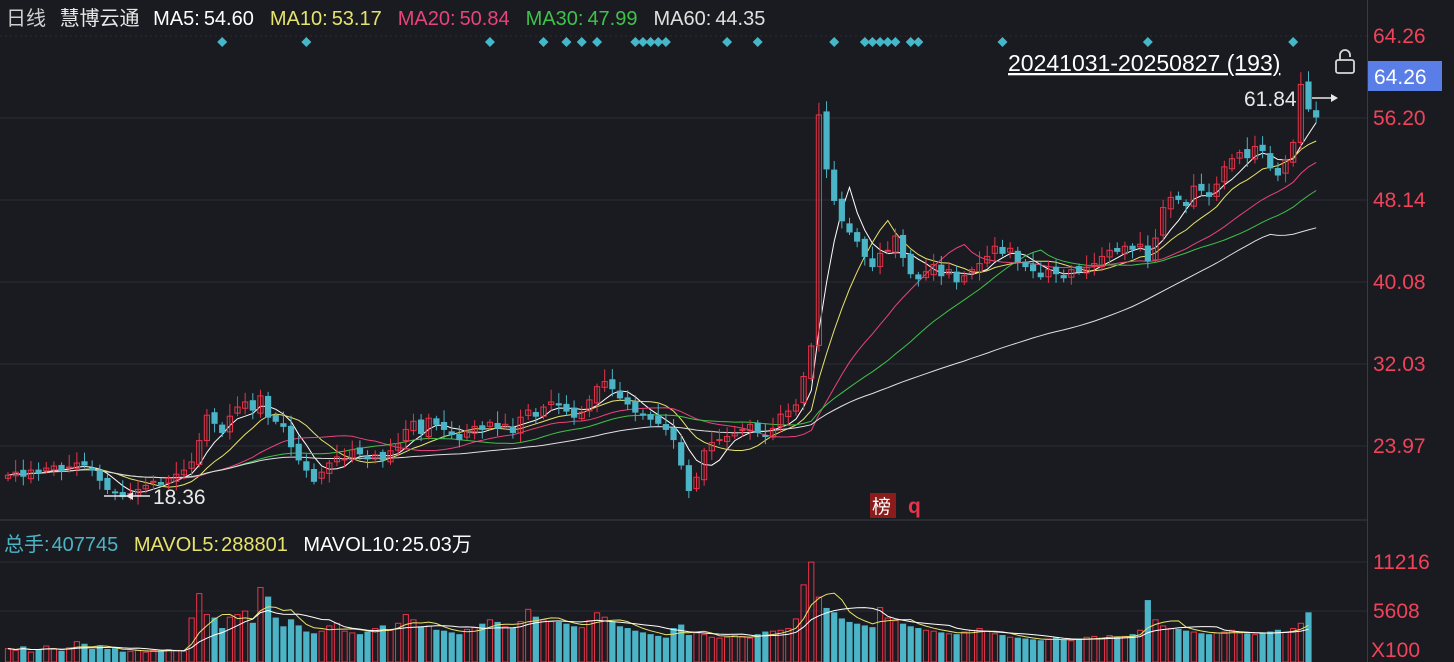 The width and height of the screenshot is (1454, 662). I want to click on q-badge: q, so click(914, 506).